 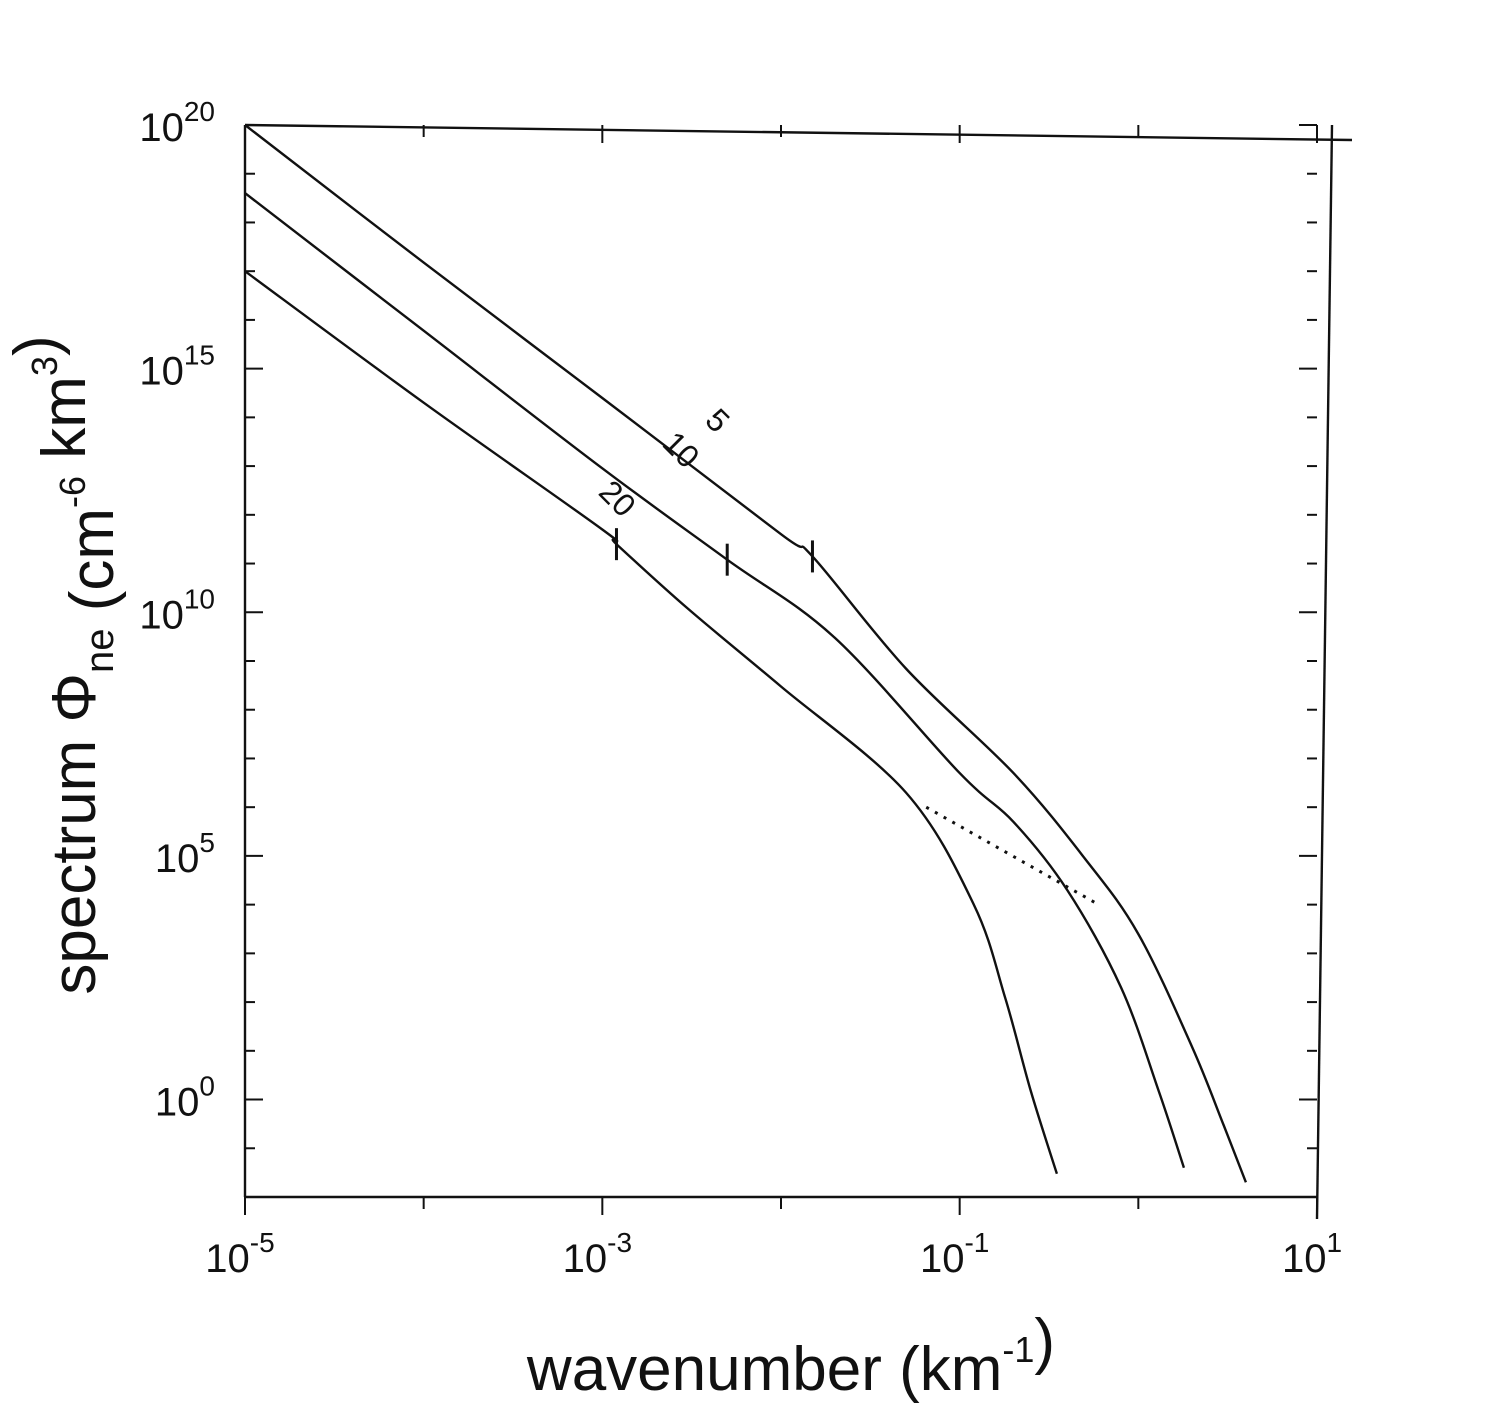 I want to click on x-tick-label: 10¹, so click(x=1312, y=1254).